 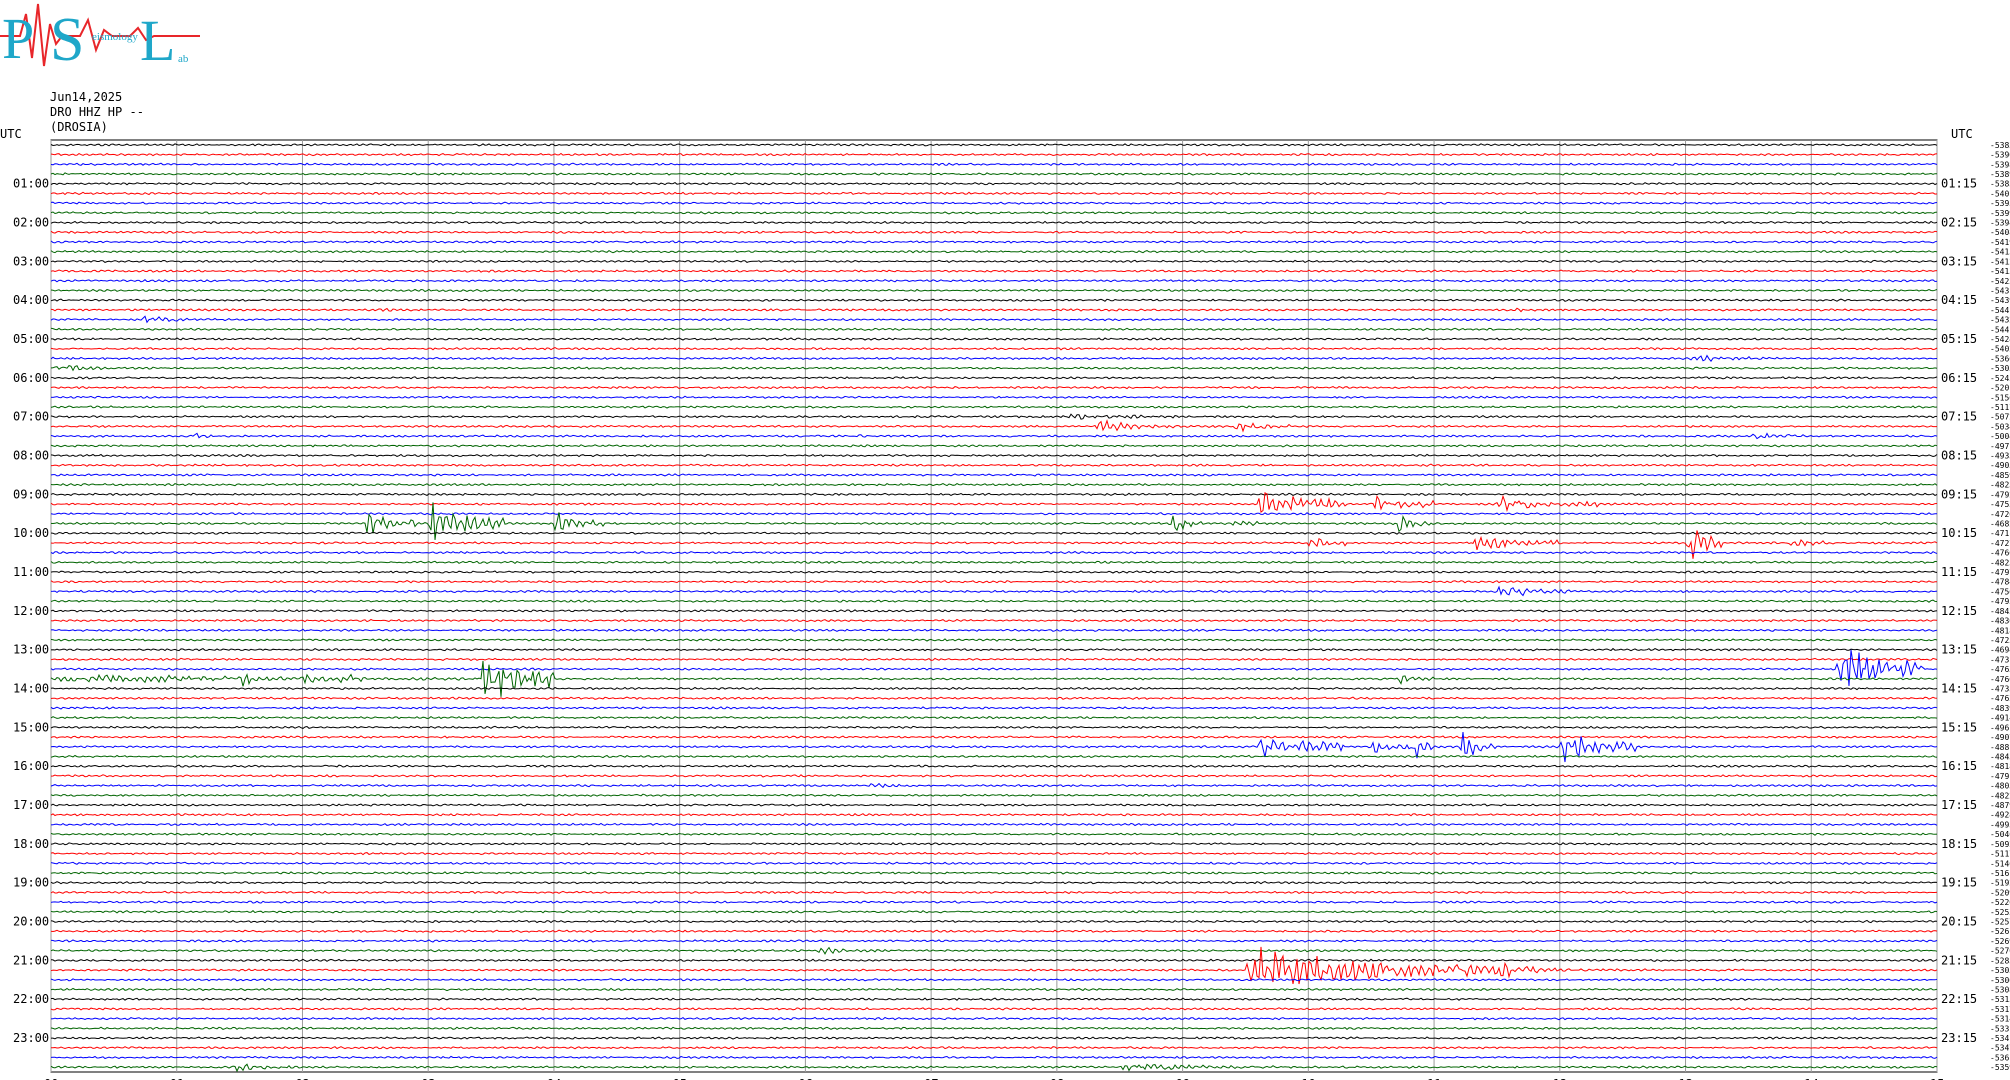 What do you see at coordinates (11, 134) in the screenshot?
I see `left-axis-title: UTC` at bounding box center [11, 134].